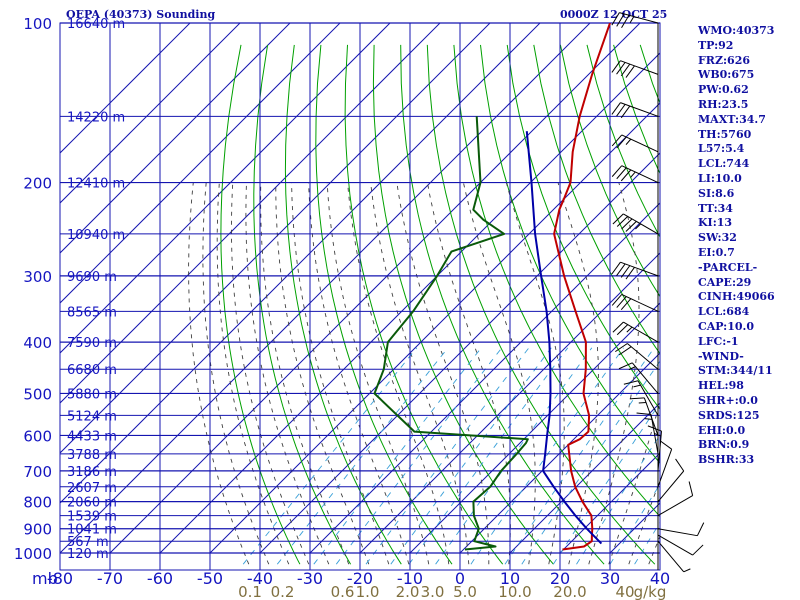 The image size is (800, 600). Describe the element at coordinates (250, 591) in the screenshot. I see `mixing-ratio-label: 0.1` at that location.